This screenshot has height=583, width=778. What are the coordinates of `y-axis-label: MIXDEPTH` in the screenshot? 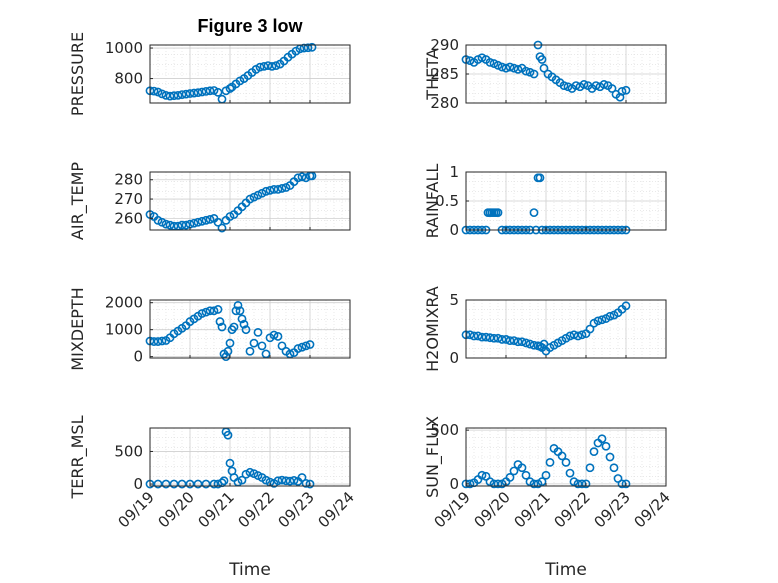 It's located at (77, 328).